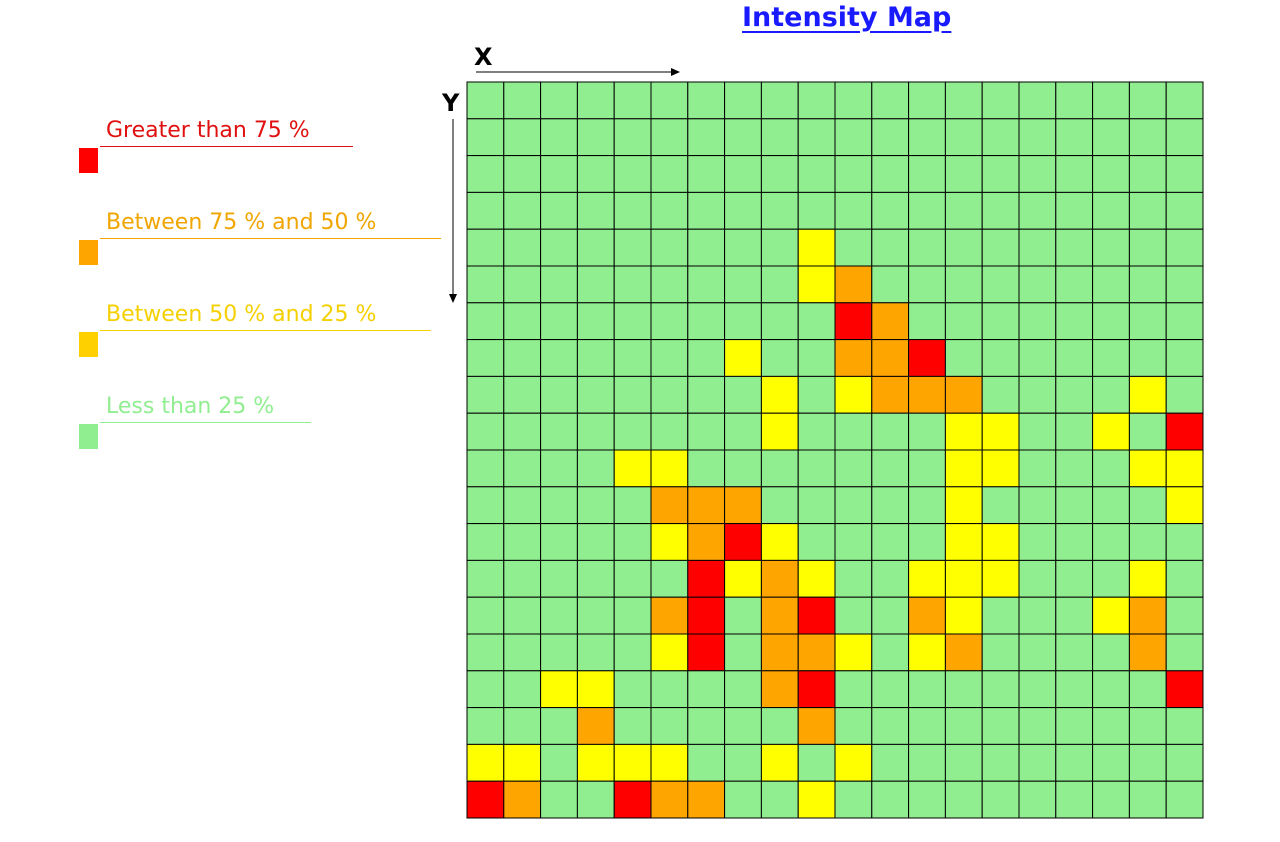 The width and height of the screenshot is (1280, 842). I want to click on chart-title: Intensity Map, so click(847, 17).